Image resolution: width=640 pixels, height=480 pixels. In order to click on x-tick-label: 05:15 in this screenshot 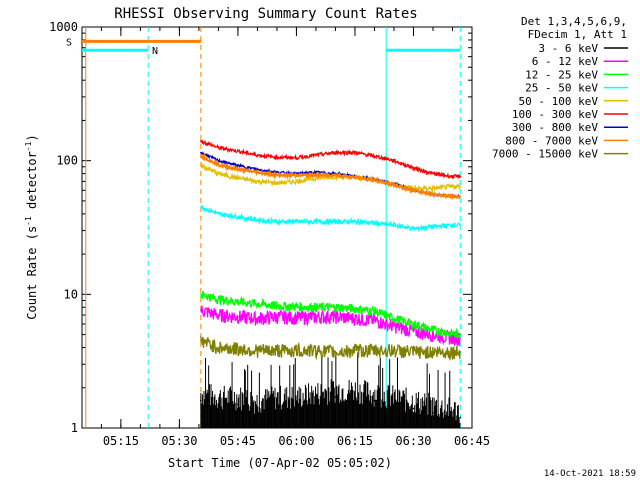, I will do `click(121, 441)`.